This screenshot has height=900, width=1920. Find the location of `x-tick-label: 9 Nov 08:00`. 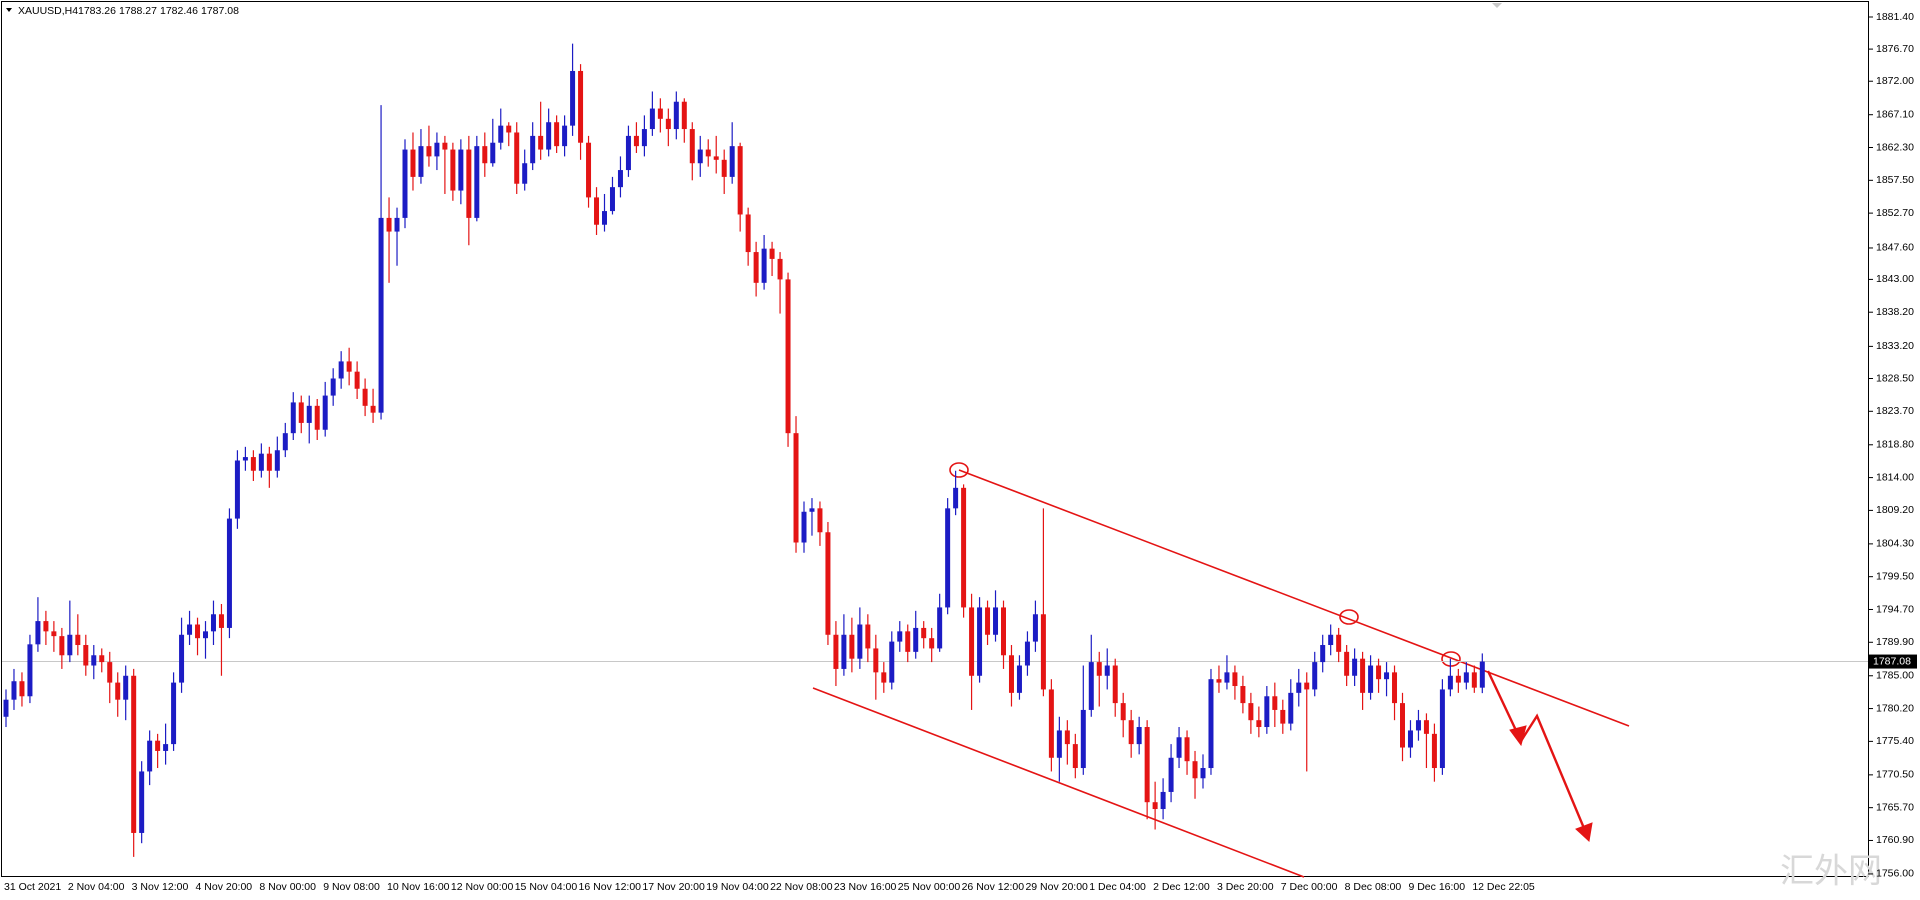

x-tick-label: 9 Nov 08:00 is located at coordinates (351, 887).